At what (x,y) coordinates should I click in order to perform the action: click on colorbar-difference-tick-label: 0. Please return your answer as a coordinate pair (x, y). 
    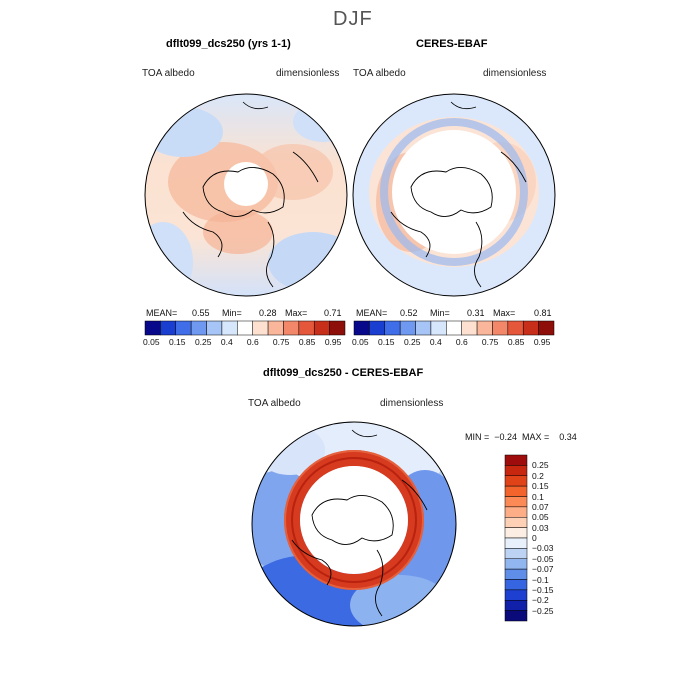
    Looking at the image, I should click on (534, 538).